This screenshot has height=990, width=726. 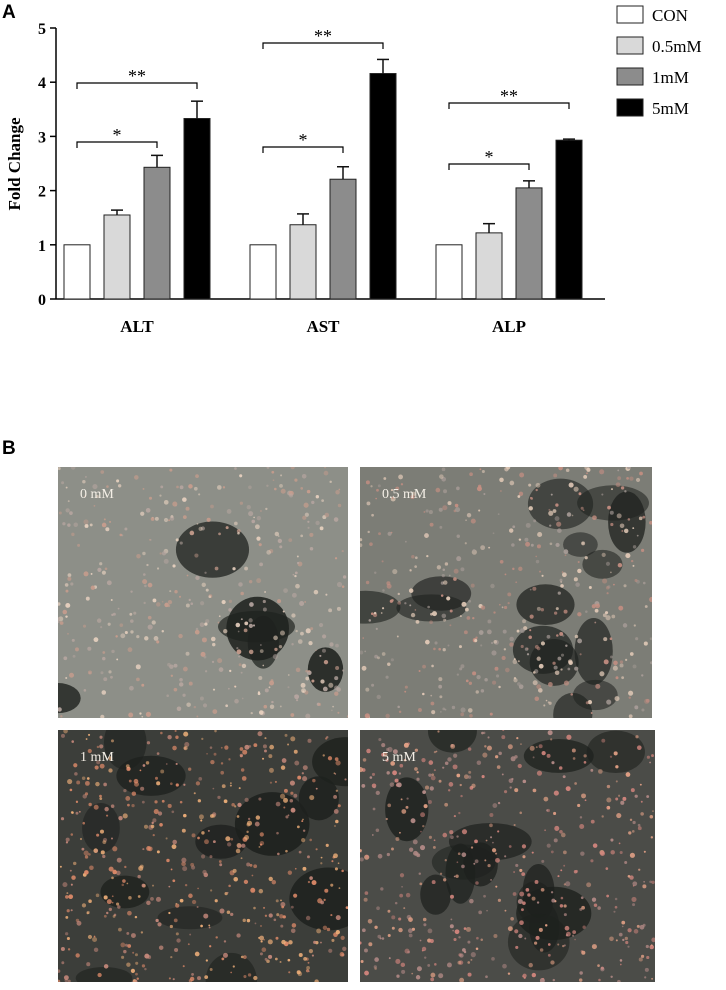 What do you see at coordinates (42, 137) in the screenshot?
I see `y-tick-label-3: 3` at bounding box center [42, 137].